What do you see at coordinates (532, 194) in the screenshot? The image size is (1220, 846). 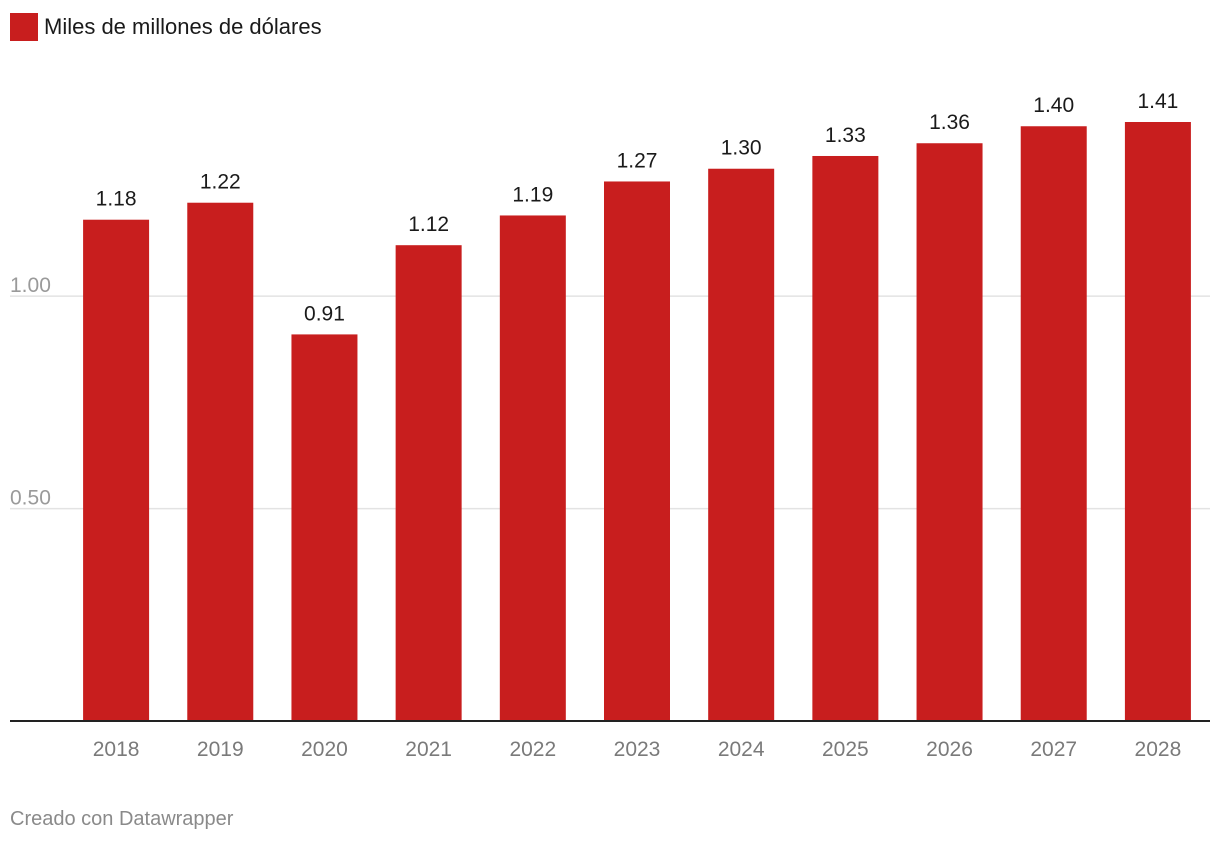 I see `bar-value-label: 1.19` at bounding box center [532, 194].